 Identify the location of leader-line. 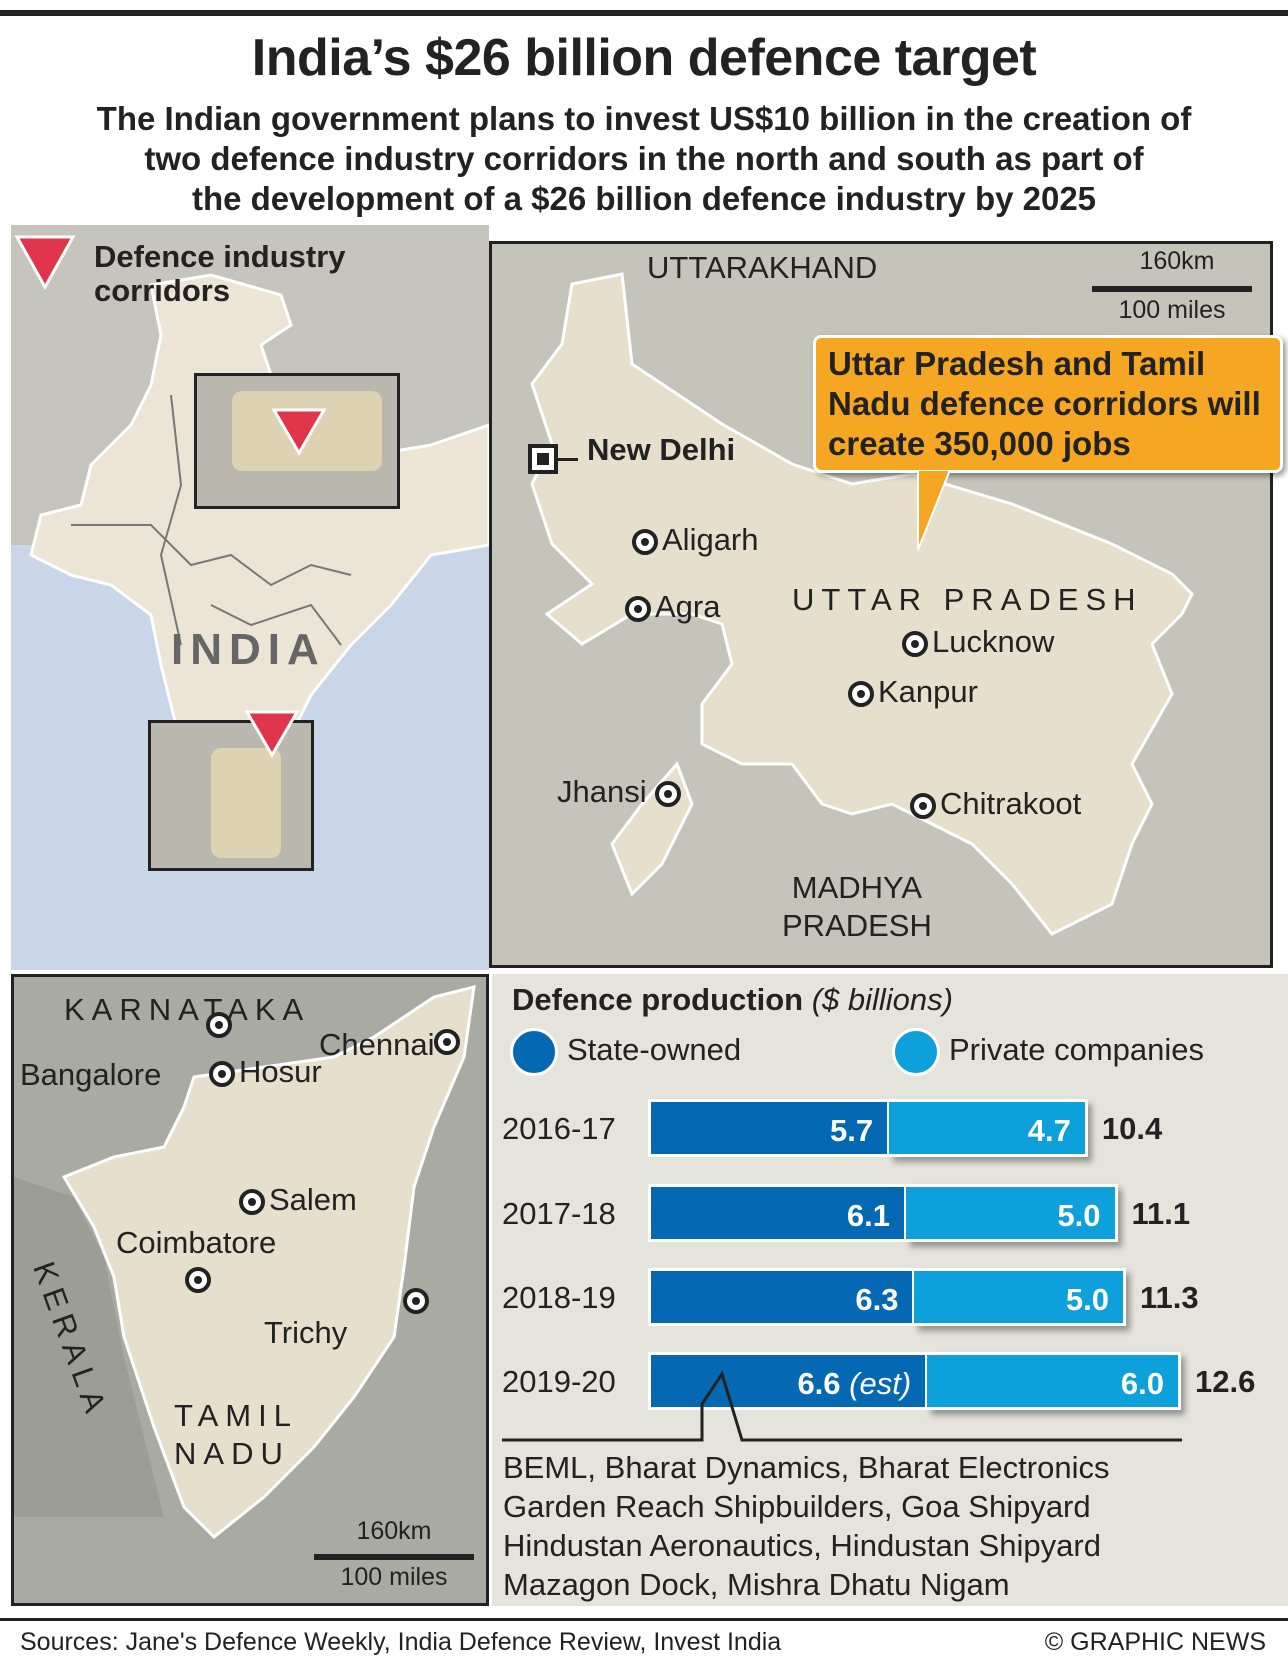
(568, 459).